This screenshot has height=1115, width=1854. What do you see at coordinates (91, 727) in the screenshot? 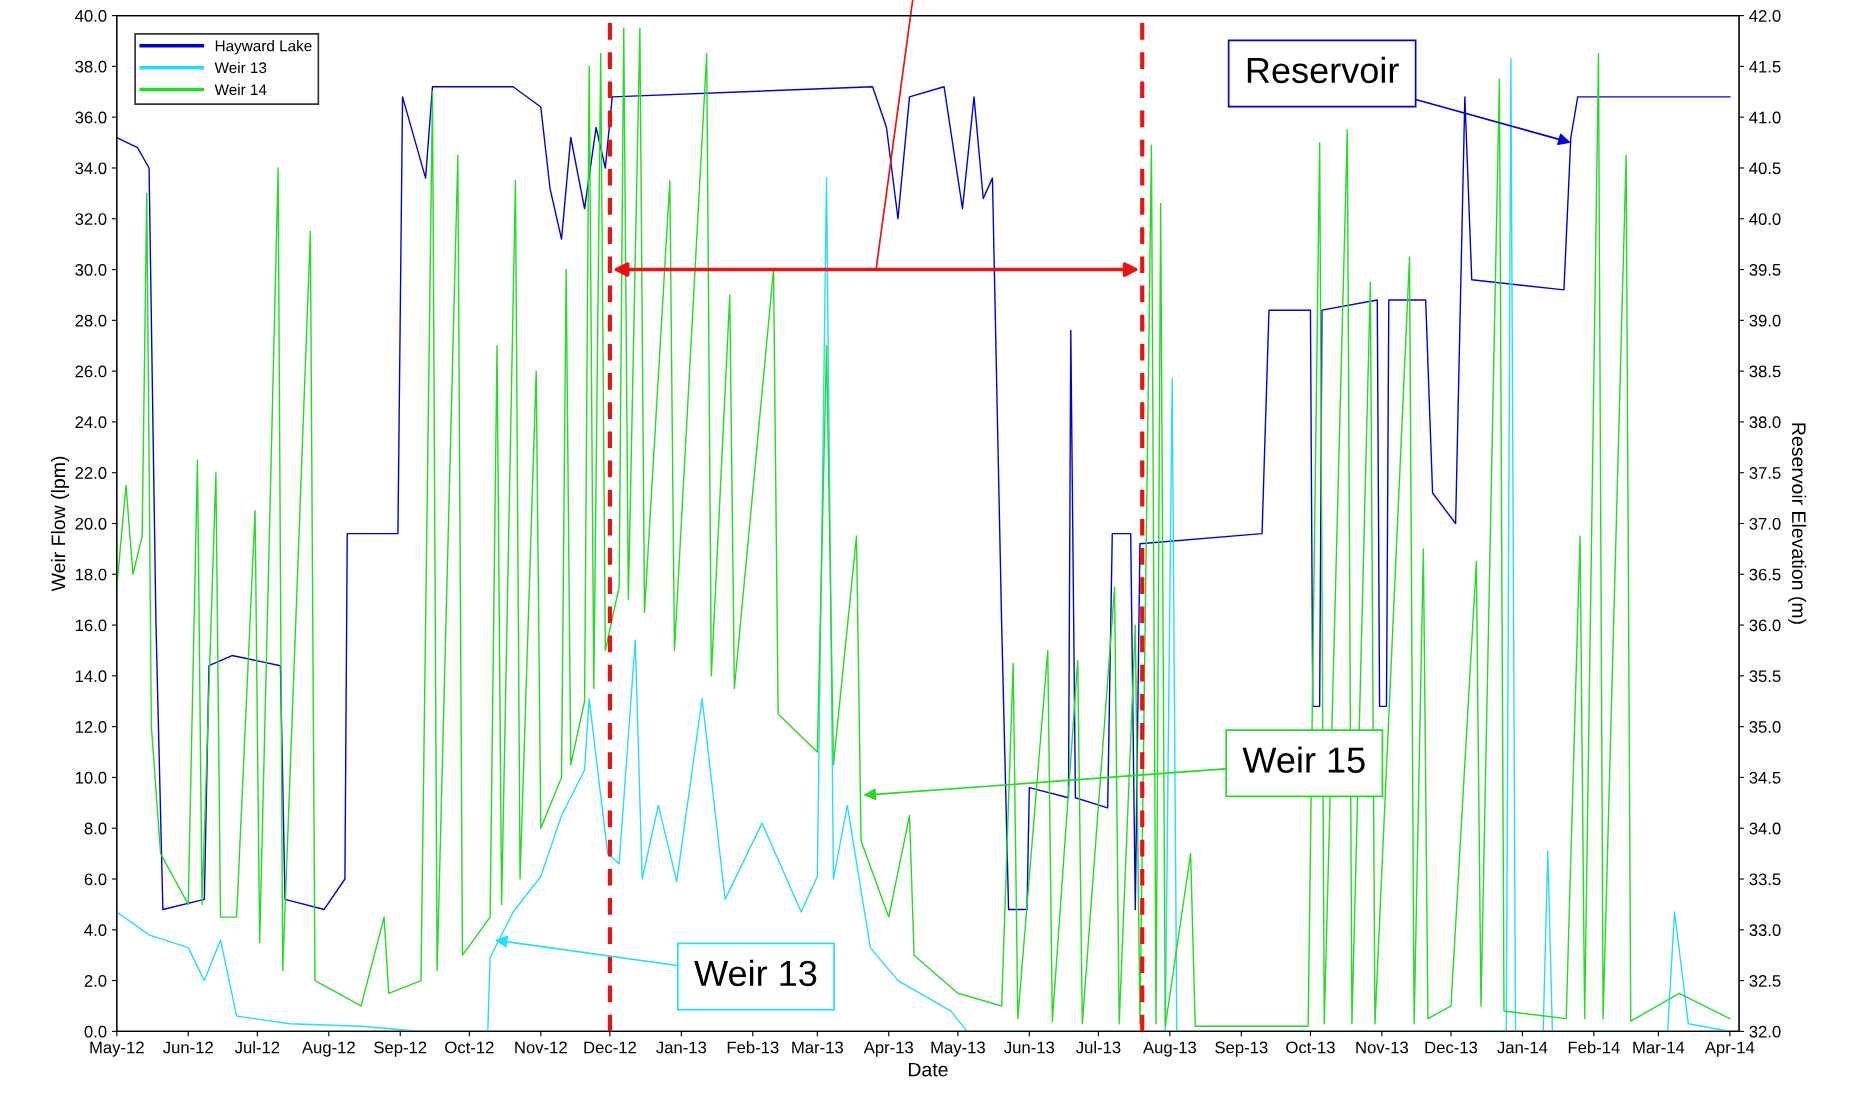
I see `y-tick-label: 12.0` at bounding box center [91, 727].